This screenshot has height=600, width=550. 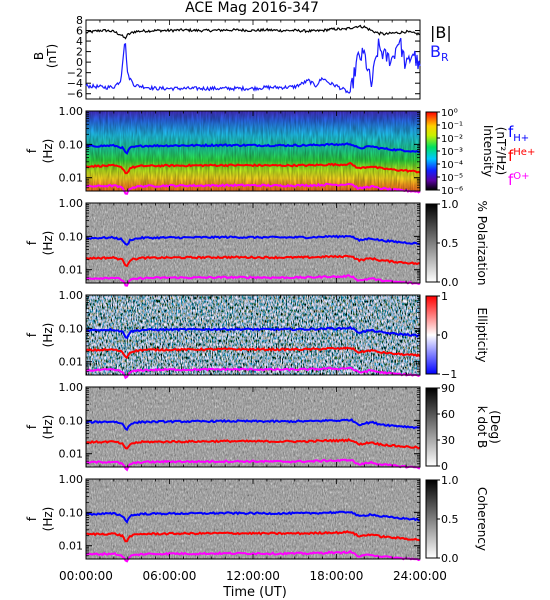 I want to click on ellipticity-spectrogram, so click(x=253, y=335).